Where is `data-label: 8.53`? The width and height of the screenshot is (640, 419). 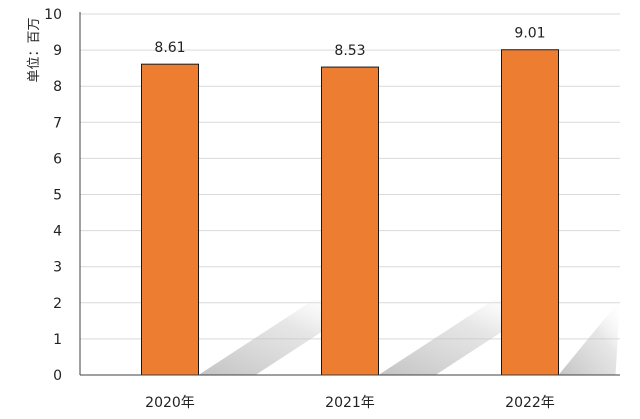
data-label: 8.53 is located at coordinates (349, 51).